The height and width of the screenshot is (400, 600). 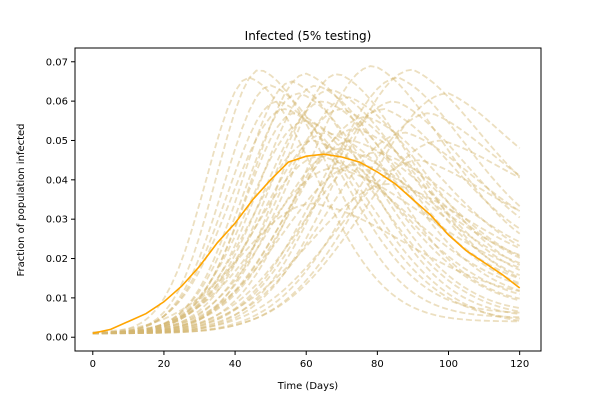 What do you see at coordinates (448, 364) in the screenshot?
I see `x-tick-label: 100` at bounding box center [448, 364].